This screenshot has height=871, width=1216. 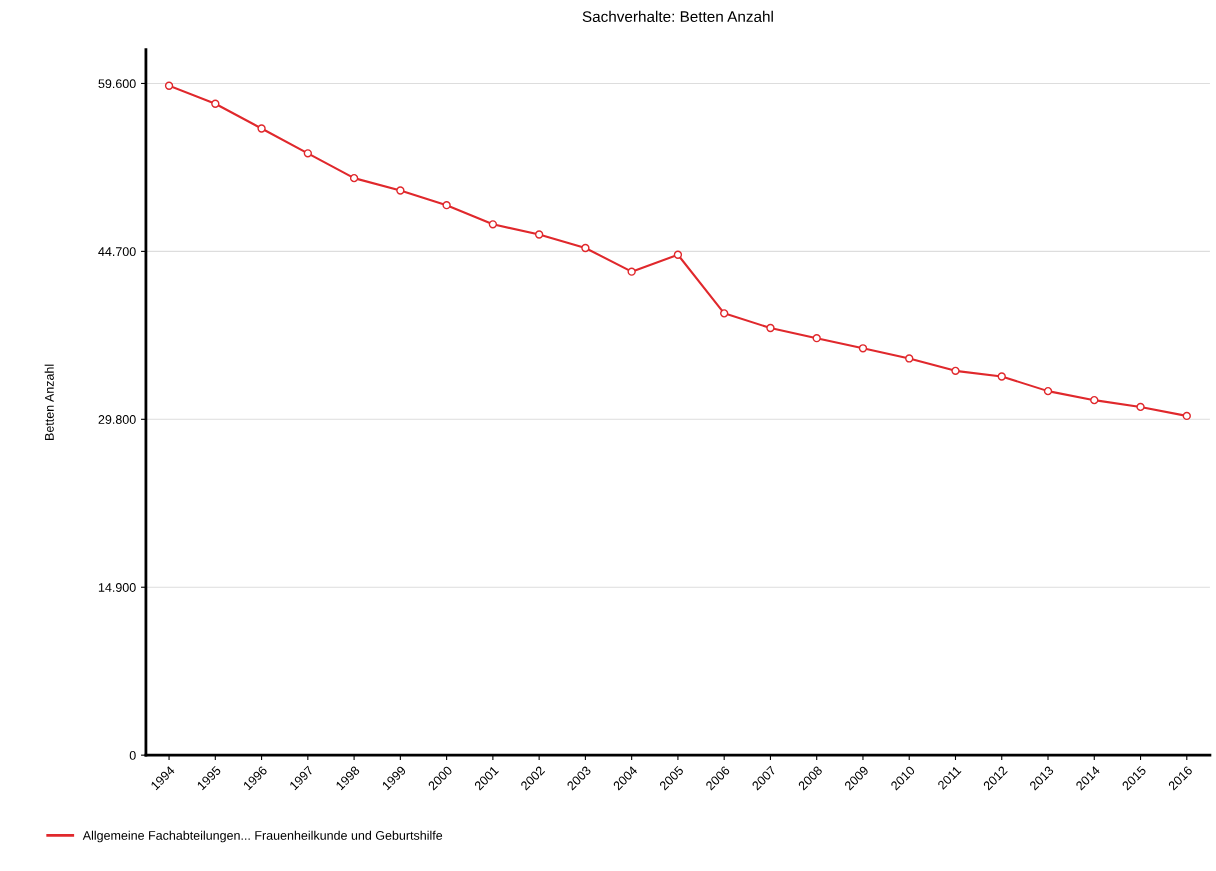 What do you see at coordinates (132, 755) in the screenshot?
I see `y-tick-label: 0` at bounding box center [132, 755].